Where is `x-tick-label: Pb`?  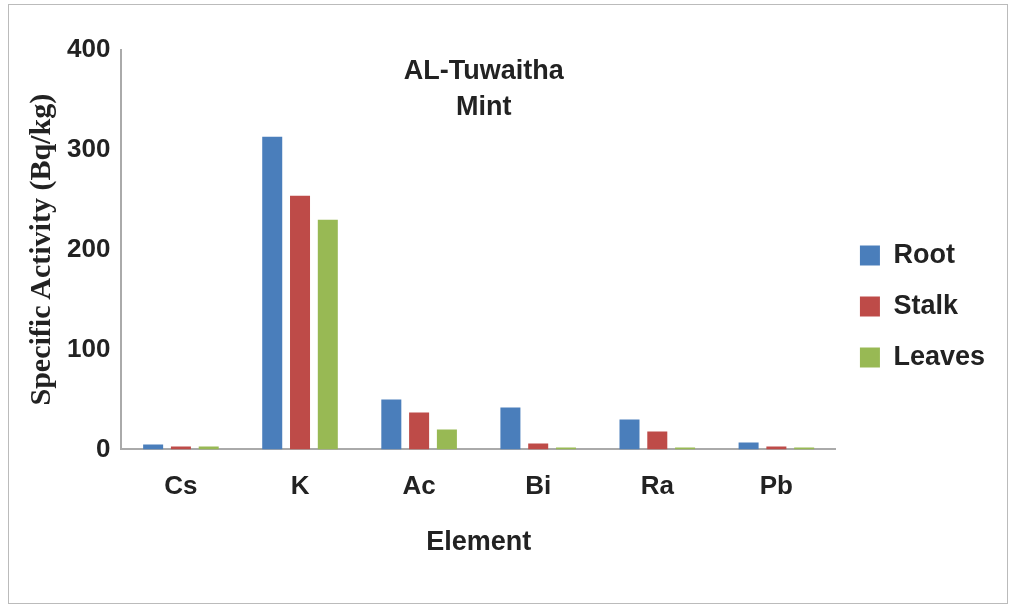
x-tick-label: Pb is located at coordinates (776, 485).